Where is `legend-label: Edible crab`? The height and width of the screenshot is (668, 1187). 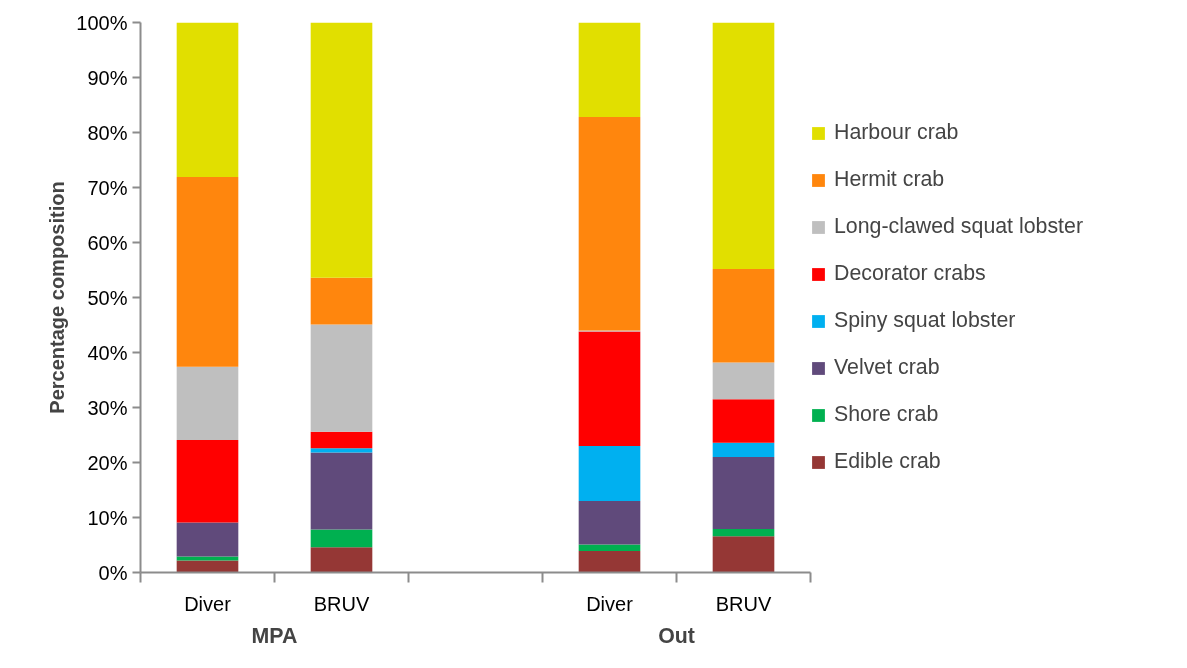 legend-label: Edible crab is located at coordinates (887, 461).